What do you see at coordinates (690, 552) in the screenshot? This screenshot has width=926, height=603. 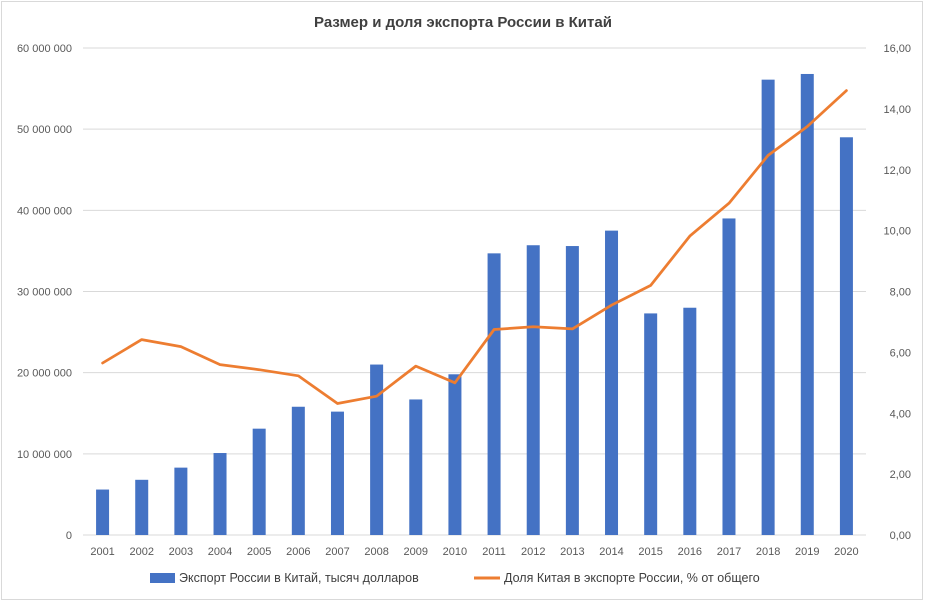 I see `x-tick-label: 2016` at bounding box center [690, 552].